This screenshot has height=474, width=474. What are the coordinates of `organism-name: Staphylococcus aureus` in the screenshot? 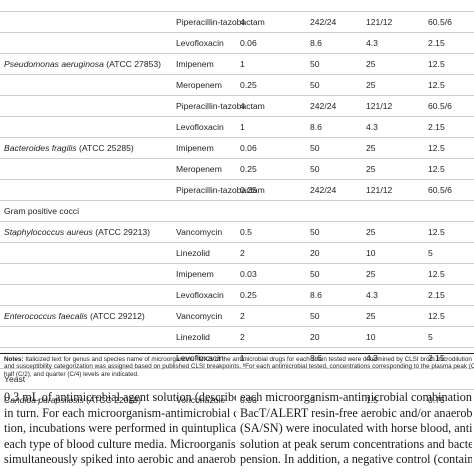 It's located at (48, 232).